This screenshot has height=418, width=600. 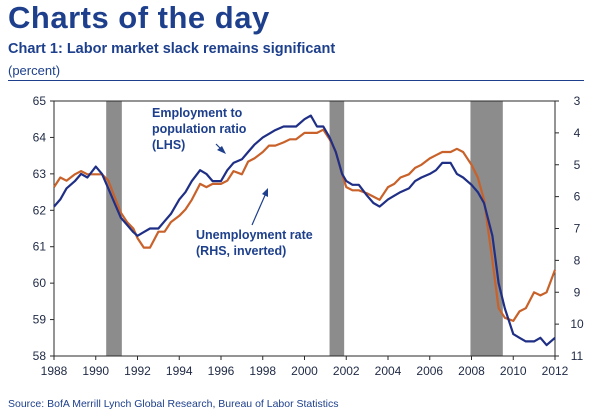 What do you see at coordinates (40, 356) in the screenshot?
I see `y-left-tick-label: 58` at bounding box center [40, 356].